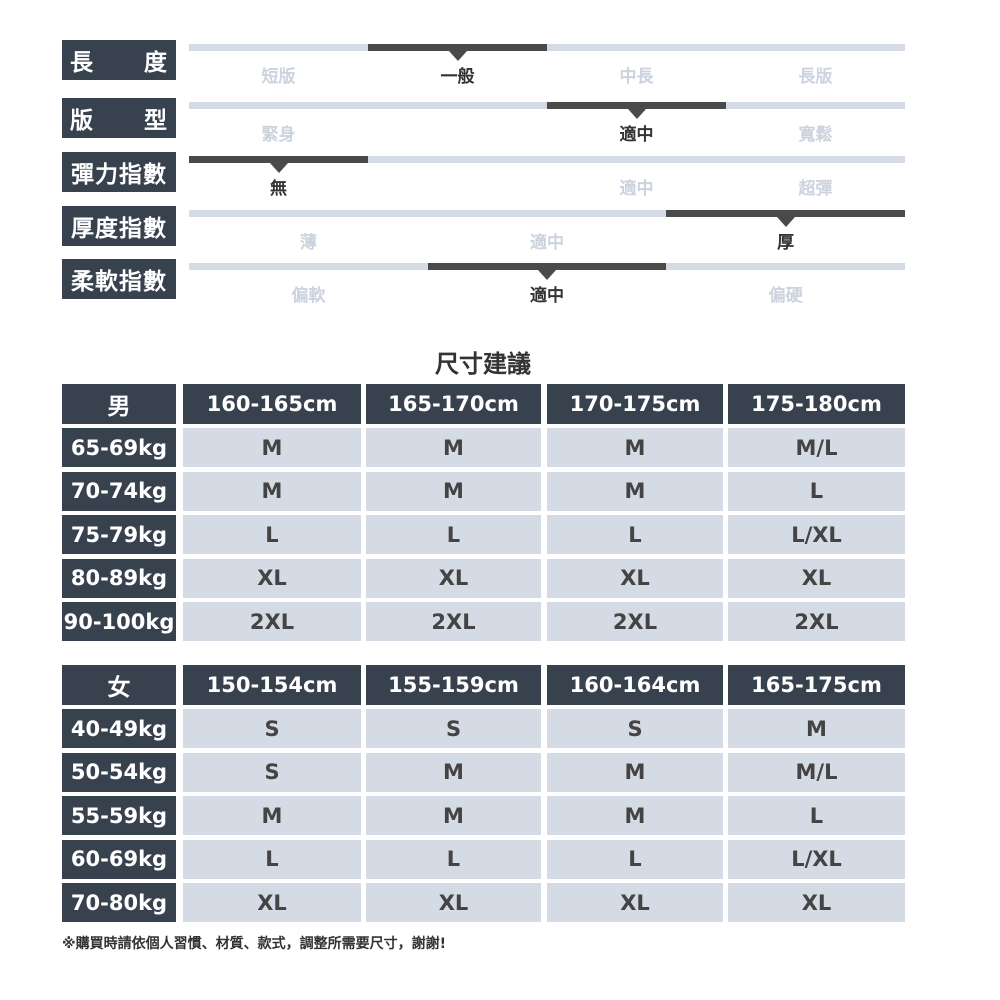 This screenshot has width=1000, height=1000. I want to click on height-header: 175-180cm, so click(816, 404).